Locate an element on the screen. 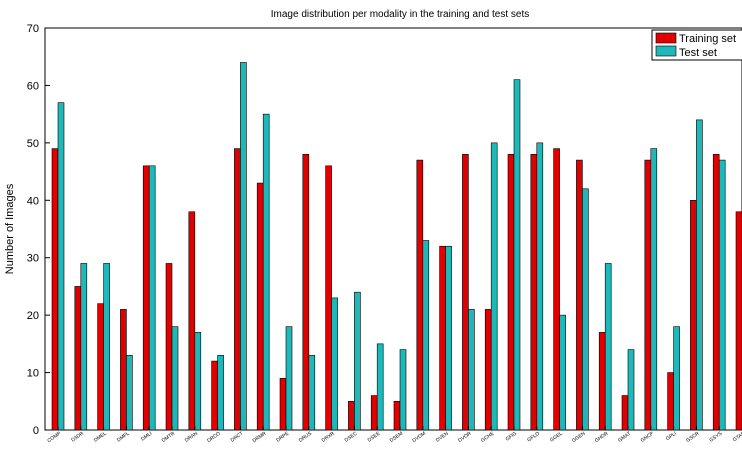  x-tick-label: DMTR is located at coordinates (169, 437).